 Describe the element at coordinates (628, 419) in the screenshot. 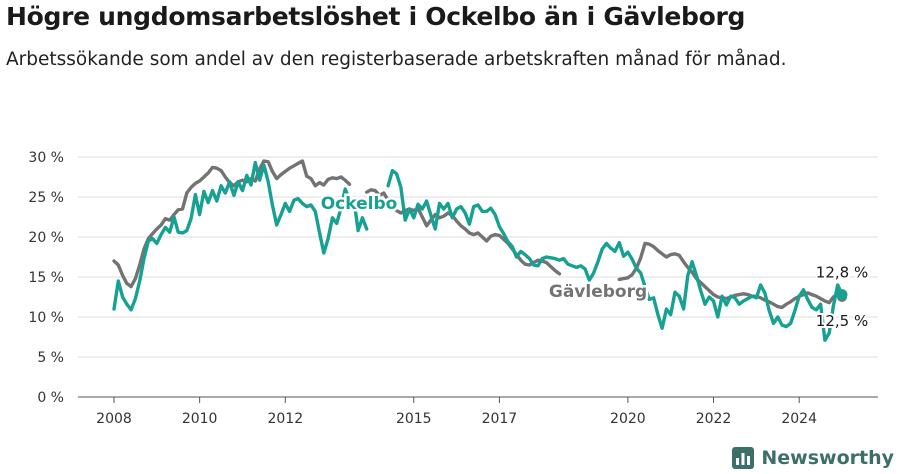

I see `x-tick-label: 2020` at that location.